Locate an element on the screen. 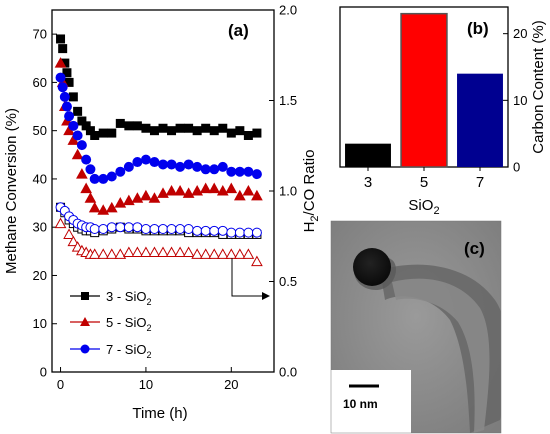 This screenshot has height=434, width=550. scale-bar-label: 10 nm is located at coordinates (360, 404).